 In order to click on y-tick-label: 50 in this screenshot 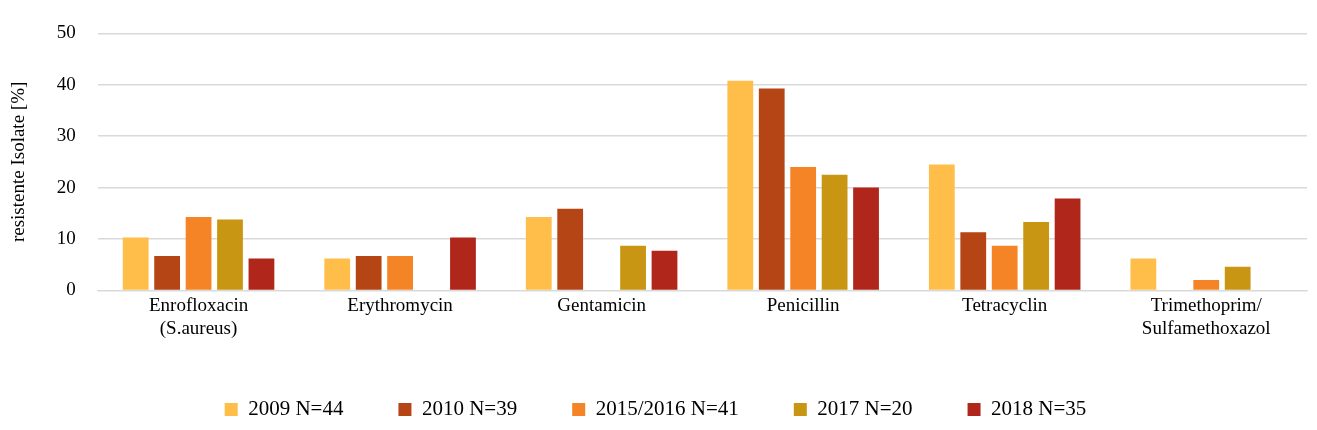, I will do `click(66, 32)`.